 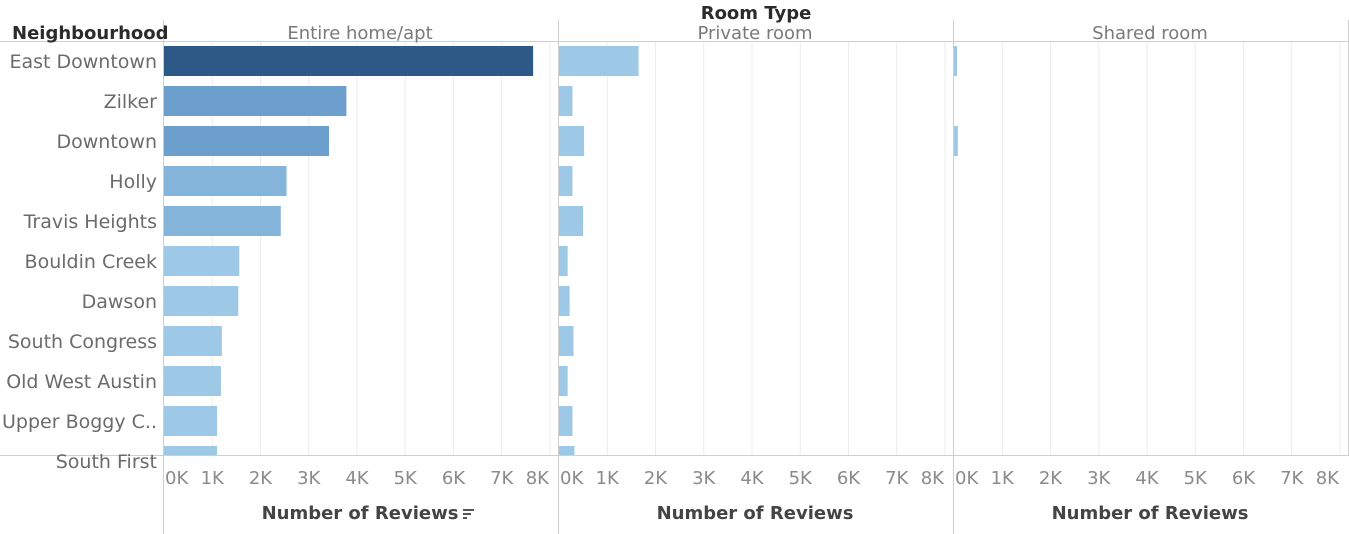 What do you see at coordinates (468, 514) in the screenshot?
I see `sort-descending-icon` at bounding box center [468, 514].